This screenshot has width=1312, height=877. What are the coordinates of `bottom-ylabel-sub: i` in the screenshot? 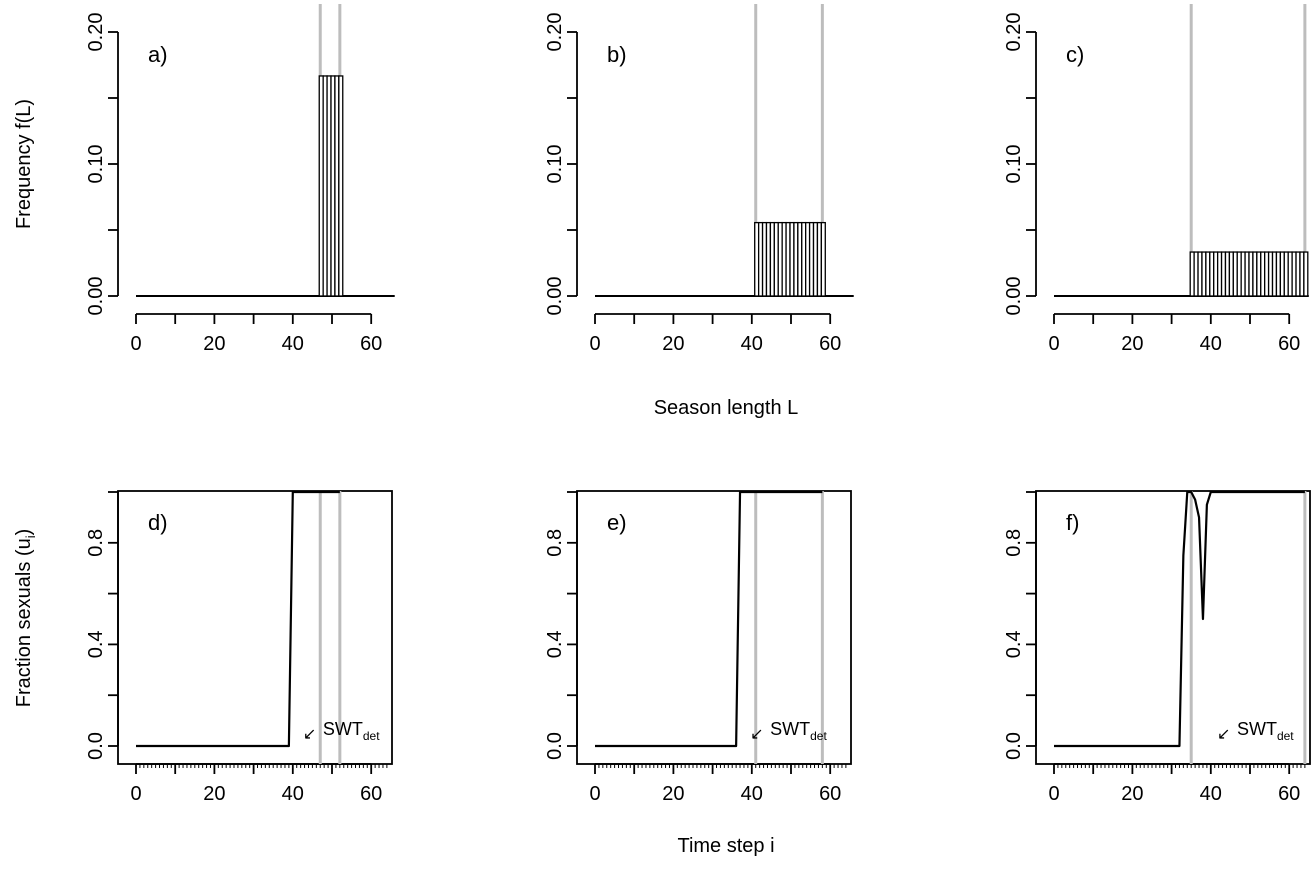 It's located at (30, 536).